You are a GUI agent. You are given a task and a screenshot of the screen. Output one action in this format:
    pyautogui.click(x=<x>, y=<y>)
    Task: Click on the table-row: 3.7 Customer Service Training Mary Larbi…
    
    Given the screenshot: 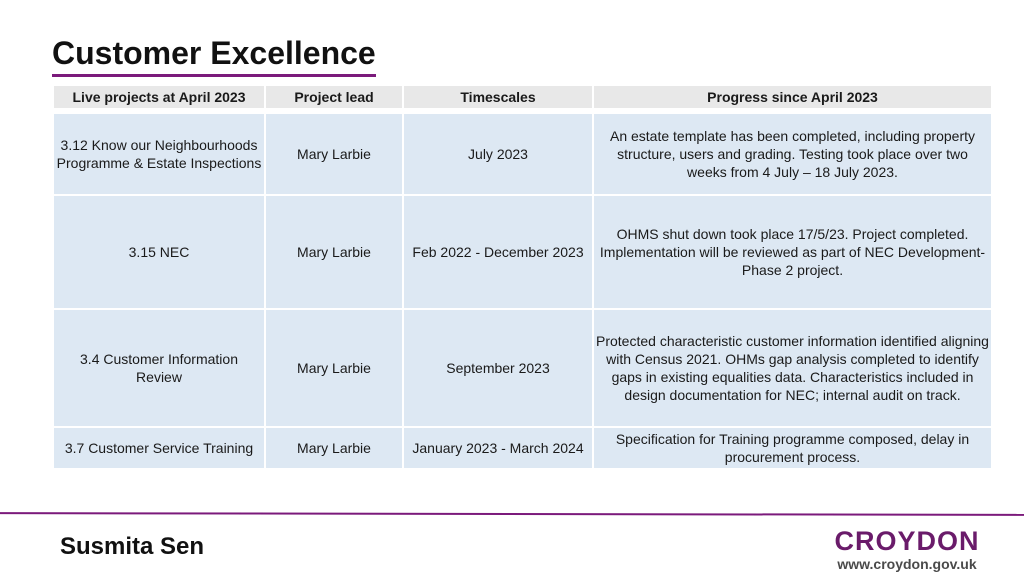 What is the action you would take?
    pyautogui.click(x=522, y=447)
    